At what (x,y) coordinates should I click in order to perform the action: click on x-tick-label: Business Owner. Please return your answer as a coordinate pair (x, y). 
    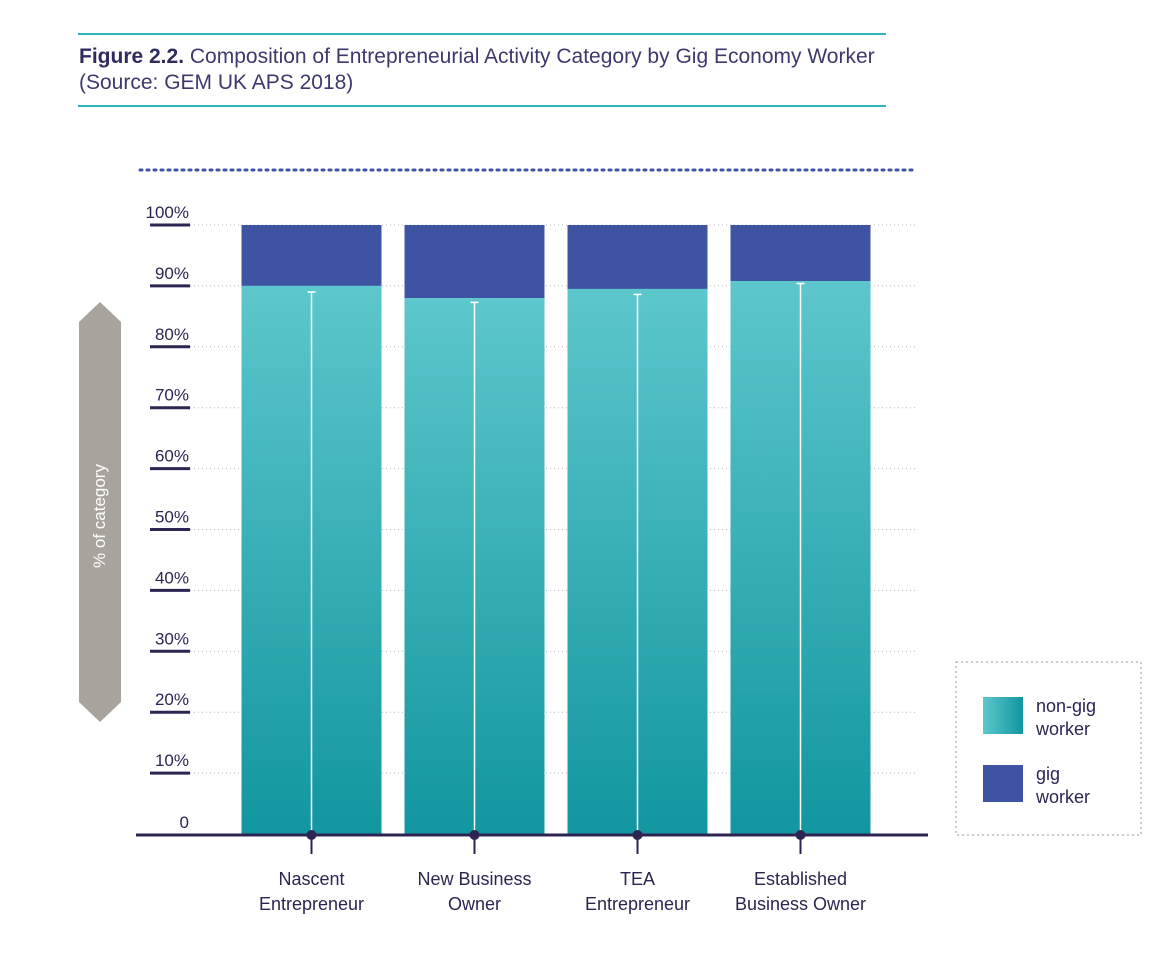
    Looking at the image, I should click on (800, 904).